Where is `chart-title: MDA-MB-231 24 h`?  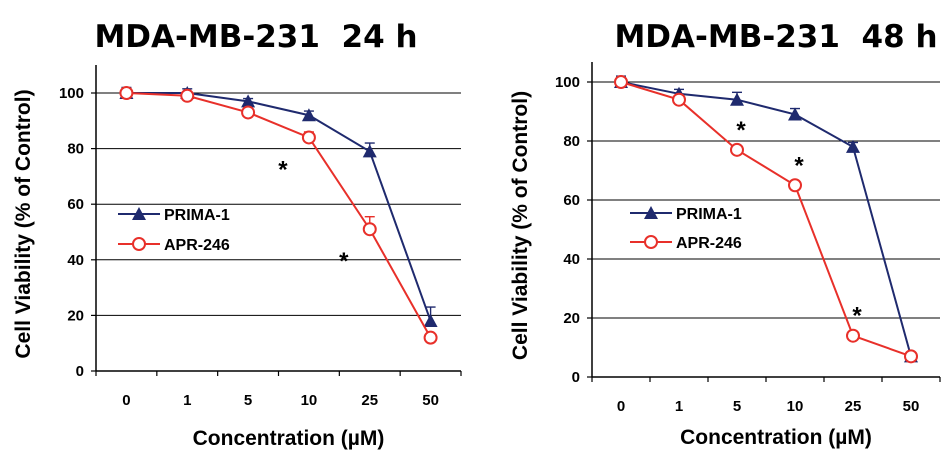 chart-title: MDA-MB-231 24 h is located at coordinates (255, 37).